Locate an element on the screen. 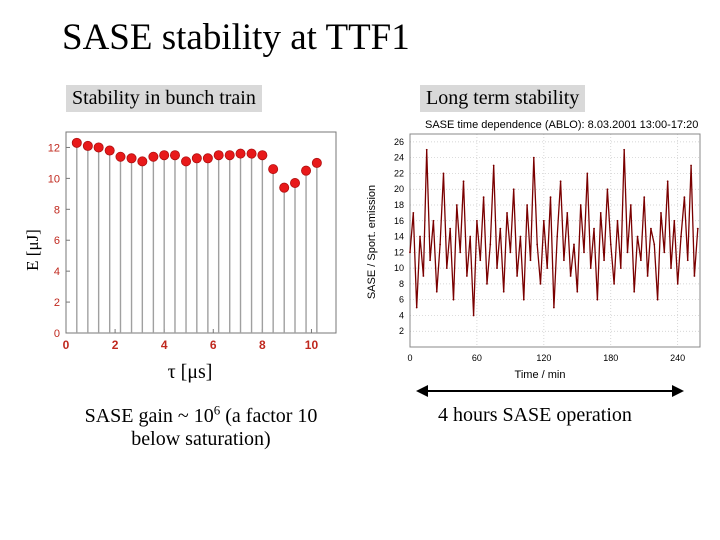 This screenshot has width=720, height=540. left-x-tick-label: 10 is located at coordinates (312, 345).